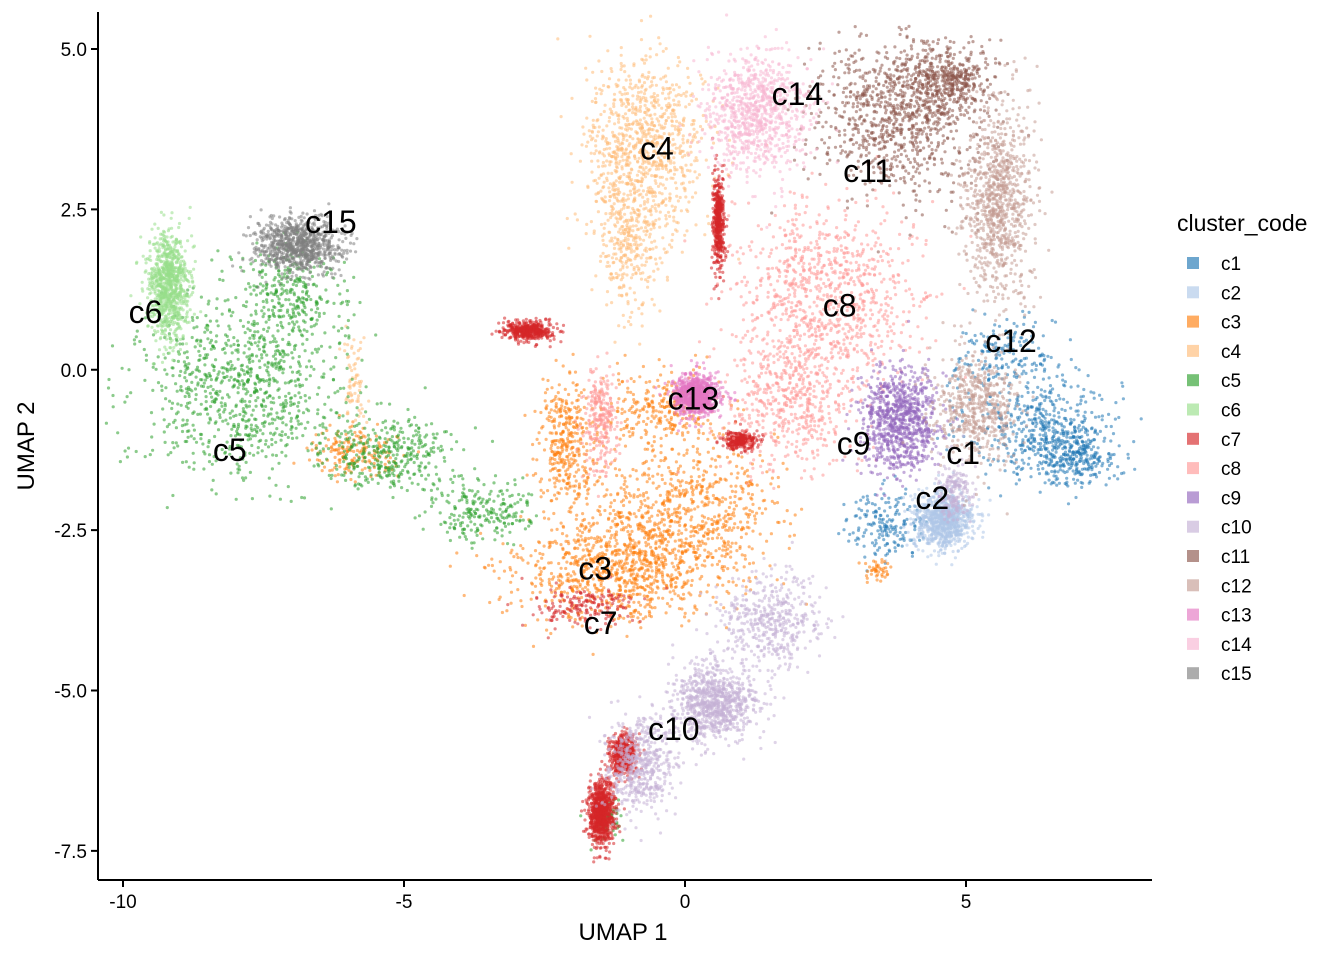  Describe the element at coordinates (798, 94) in the screenshot. I see `cluster-label-c14: c14` at that location.